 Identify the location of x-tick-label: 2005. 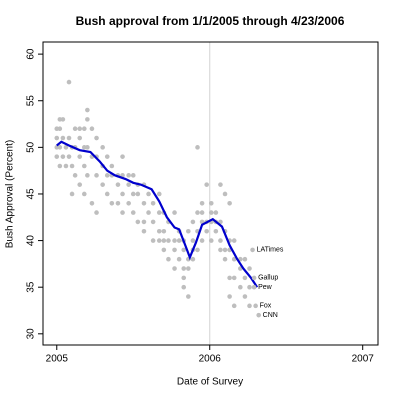
(57, 359).